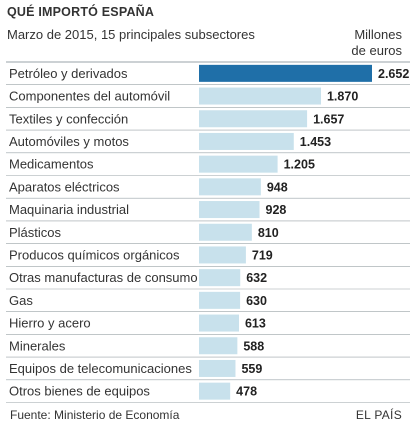 The image size is (414, 428). Describe the element at coordinates (328, 119) in the screenshot. I see `value-label: 1.657` at that location.